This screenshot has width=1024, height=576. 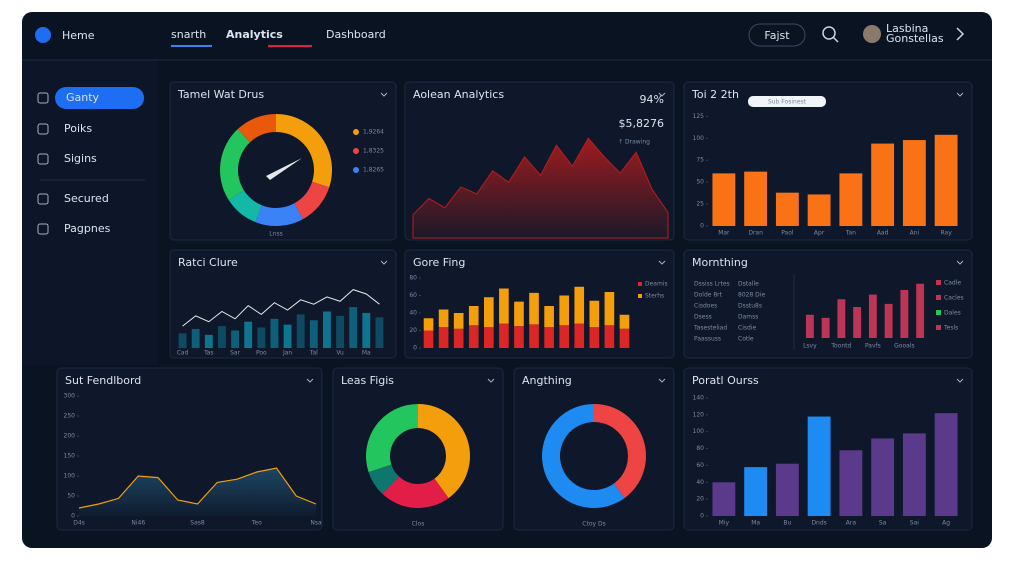 I want to click on list-cell: Cisdie, so click(x=747, y=328).